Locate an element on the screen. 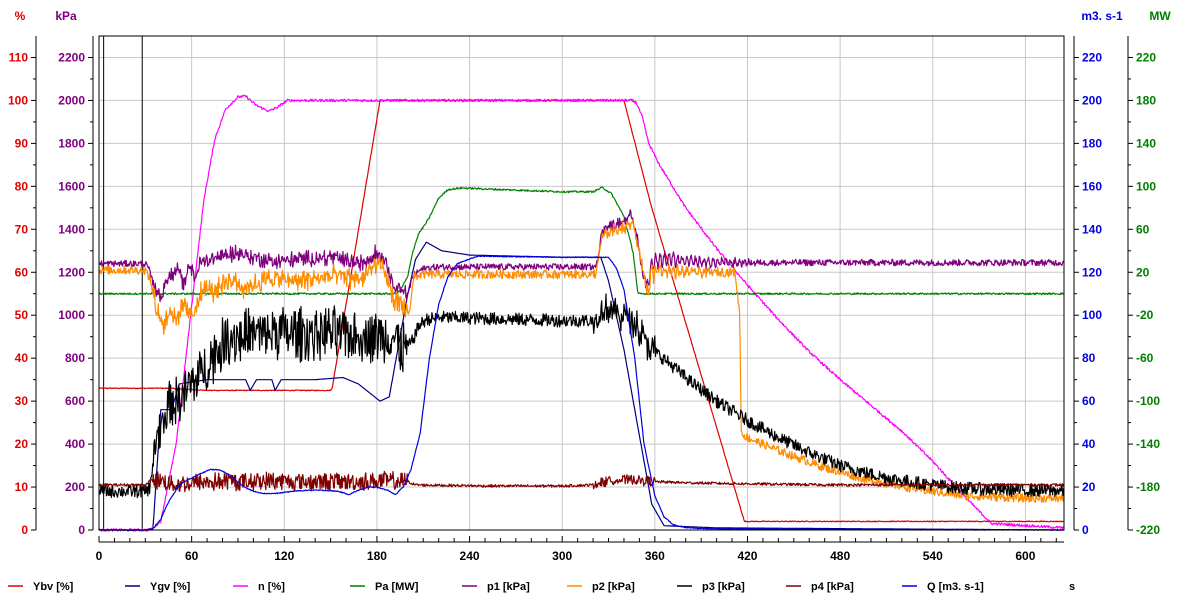 This screenshot has height=600, width=1182. x-tick-label: 180 is located at coordinates (377, 556).